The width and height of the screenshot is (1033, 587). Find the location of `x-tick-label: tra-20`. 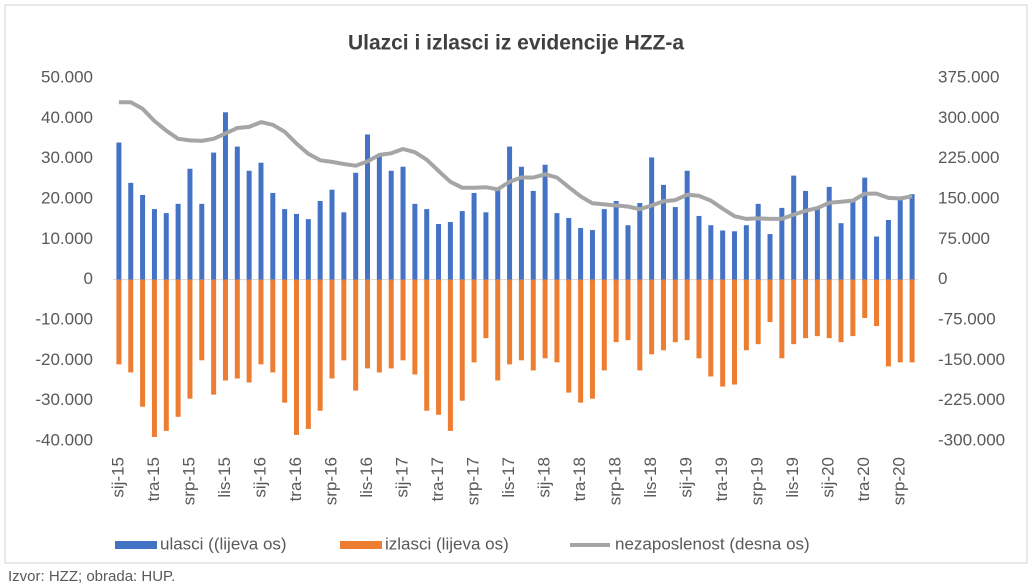

x-tick-label: tra-20 is located at coordinates (863, 479).